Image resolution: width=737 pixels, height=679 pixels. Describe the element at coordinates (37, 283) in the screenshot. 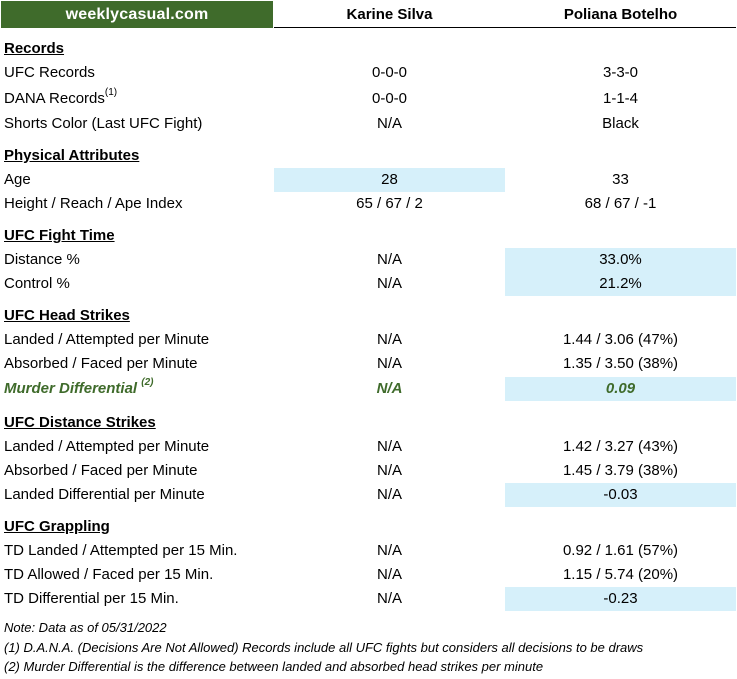

I see `row-label: Control %` at that location.